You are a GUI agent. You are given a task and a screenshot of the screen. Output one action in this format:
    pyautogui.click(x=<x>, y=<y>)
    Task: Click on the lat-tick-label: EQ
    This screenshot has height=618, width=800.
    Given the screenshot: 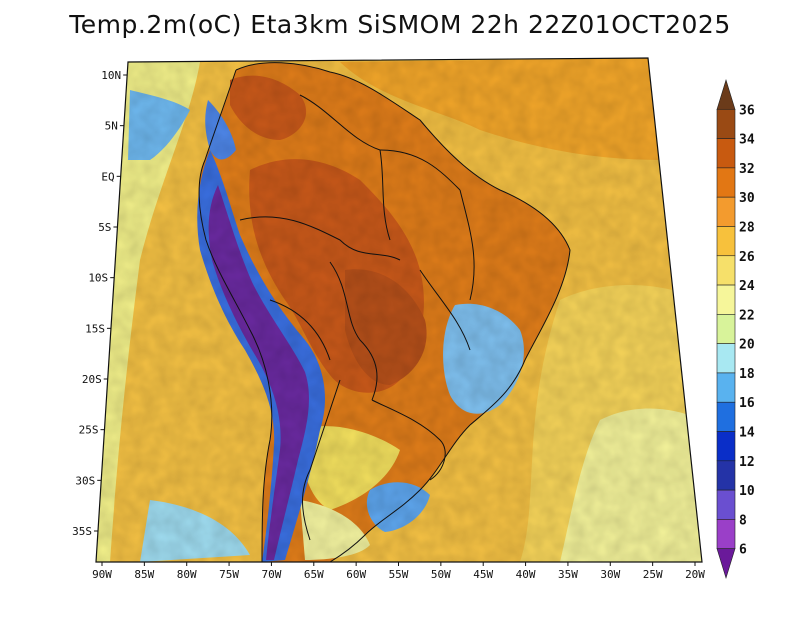 What is the action you would take?
    pyautogui.click(x=107, y=176)
    